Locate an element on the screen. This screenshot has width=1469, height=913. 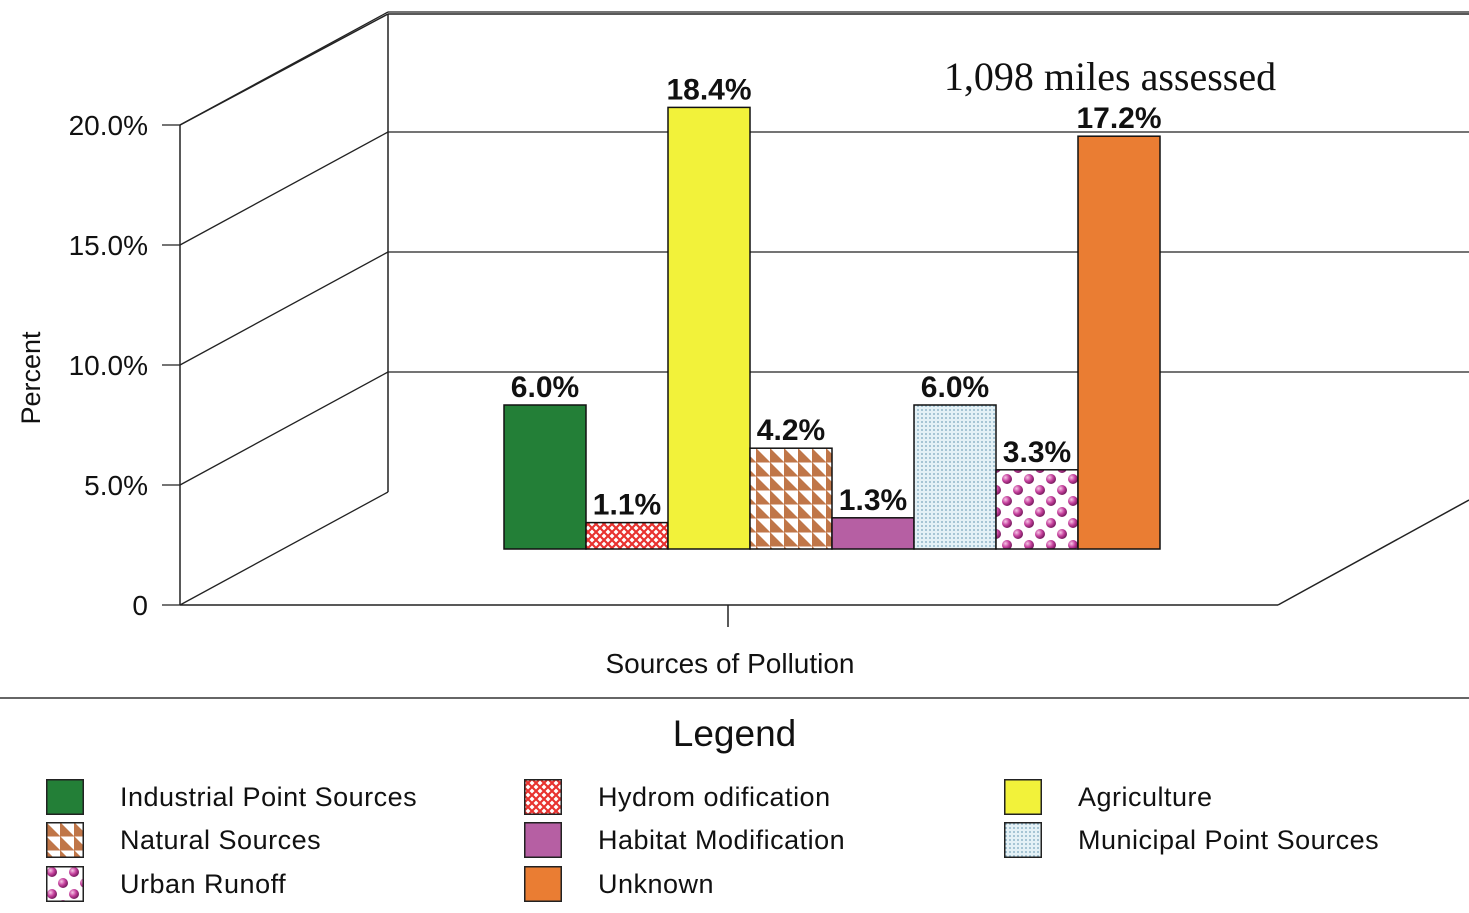
y-axis-ticks: 0 5.0% 10.0% 15.0% 20.0% is located at coordinates (124, 365).